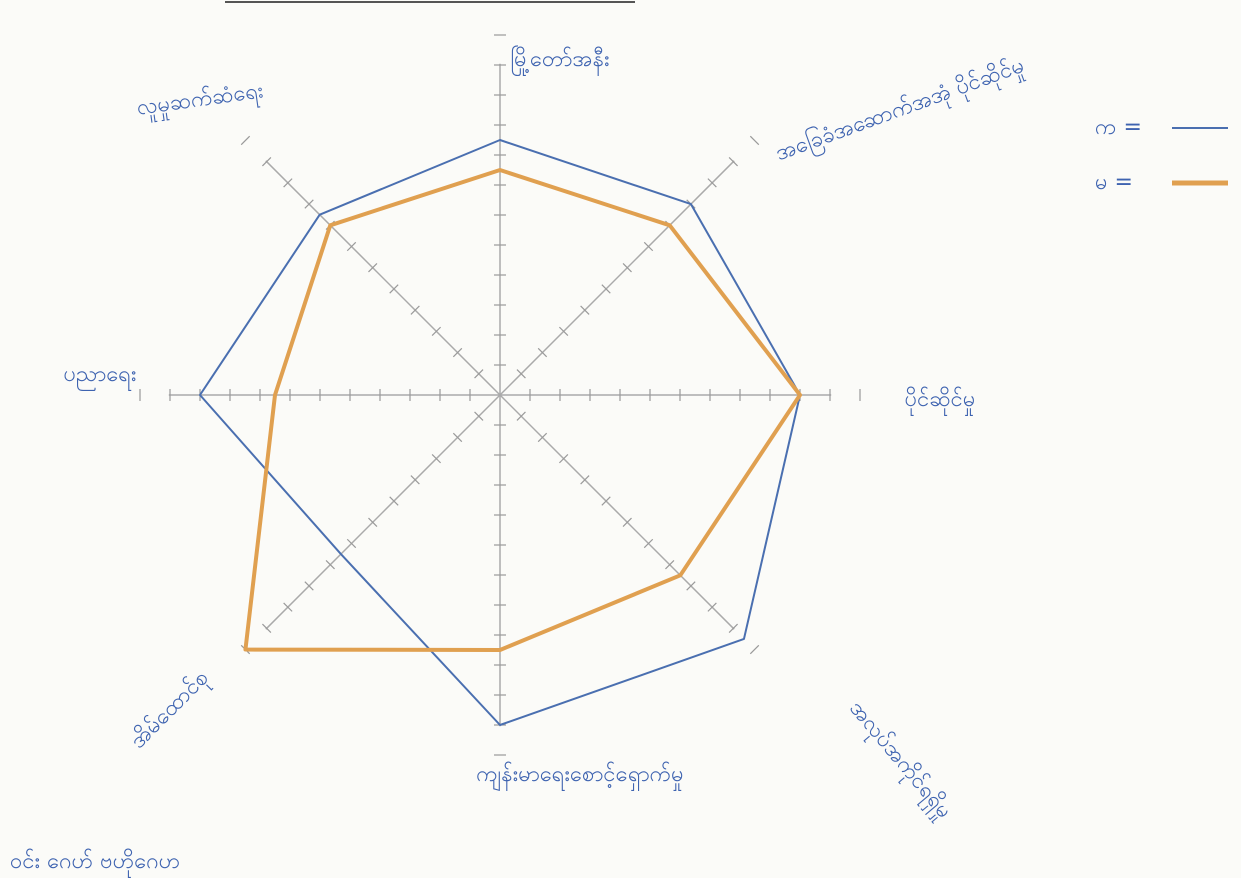 The width and height of the screenshot is (1241, 878). I want to click on axis-label: လူမှုဆက်ဆံရေး, so click(200, 100).